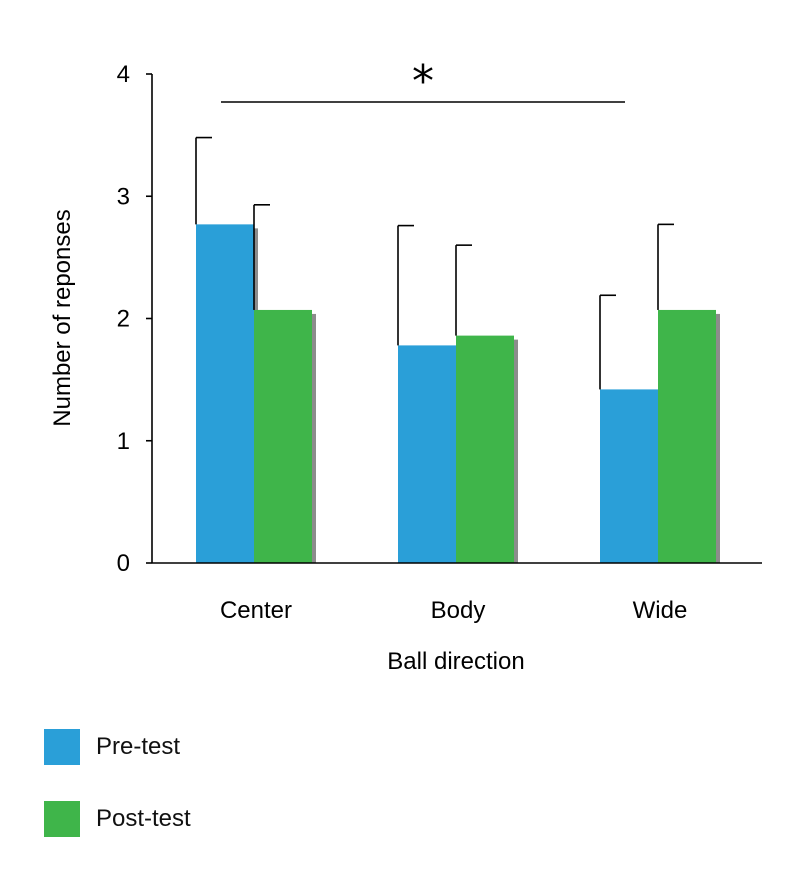  Describe the element at coordinates (62, 819) in the screenshot. I see `legend-swatch-post-test` at that location.